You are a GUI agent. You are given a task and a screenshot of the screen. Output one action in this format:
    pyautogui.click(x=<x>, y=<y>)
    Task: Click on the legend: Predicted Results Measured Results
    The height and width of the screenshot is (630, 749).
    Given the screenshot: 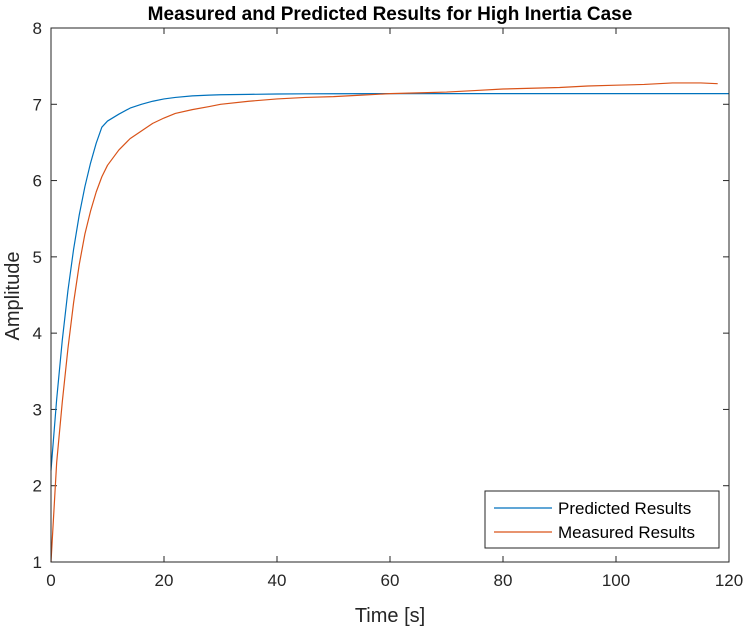 What is the action you would take?
    pyautogui.click(x=602, y=519)
    